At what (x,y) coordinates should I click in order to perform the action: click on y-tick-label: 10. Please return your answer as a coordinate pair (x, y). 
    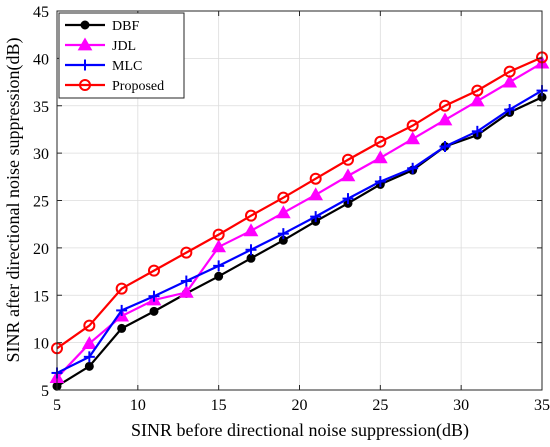
    Looking at the image, I should click on (41, 344).